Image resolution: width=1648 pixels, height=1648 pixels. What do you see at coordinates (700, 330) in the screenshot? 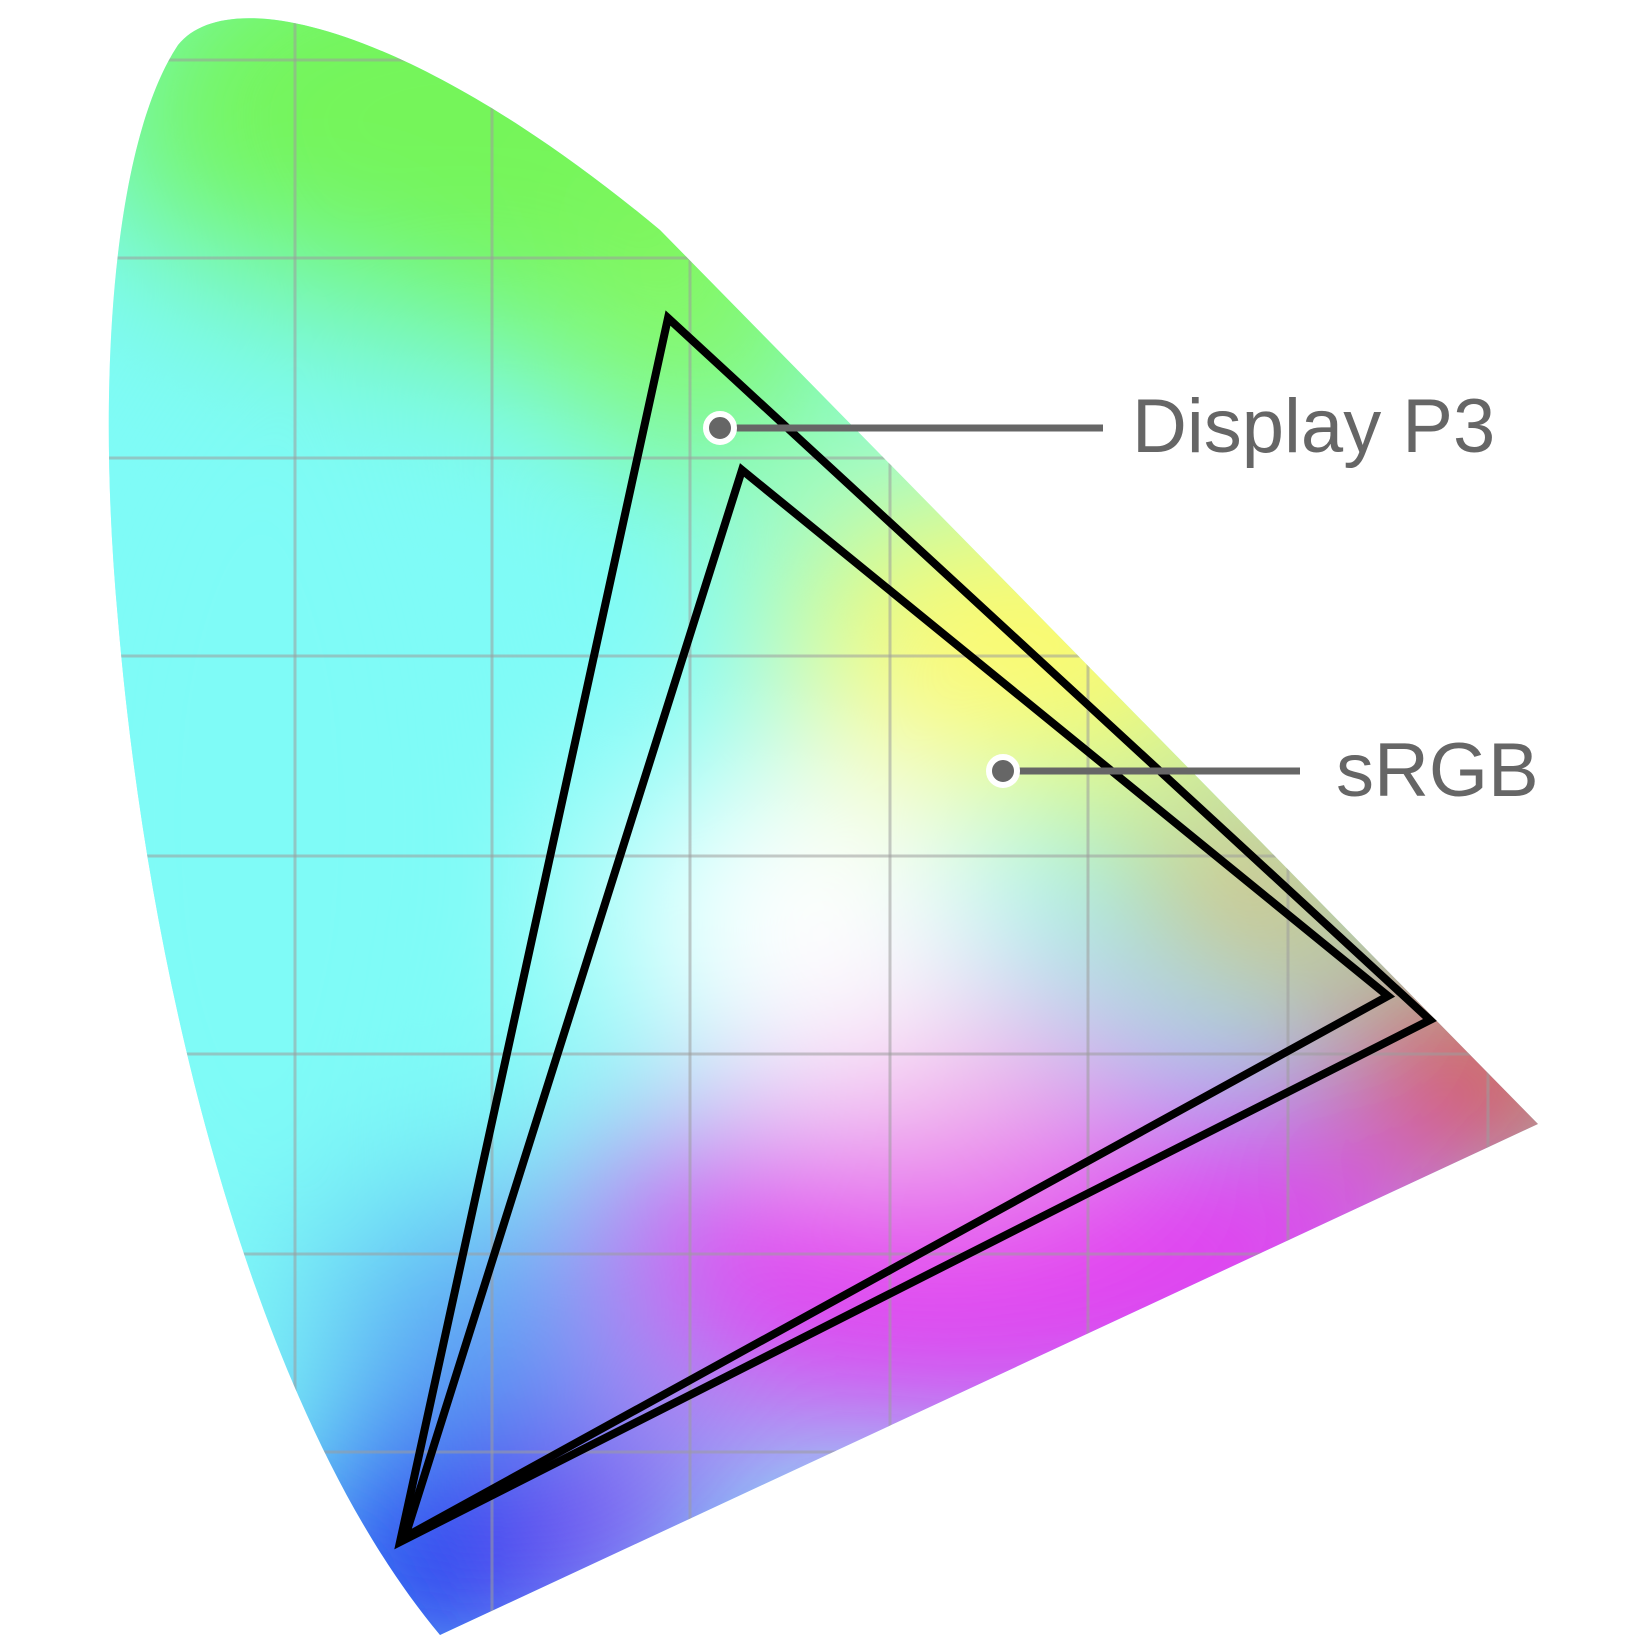
I see `green-edge-region` at bounding box center [700, 330].